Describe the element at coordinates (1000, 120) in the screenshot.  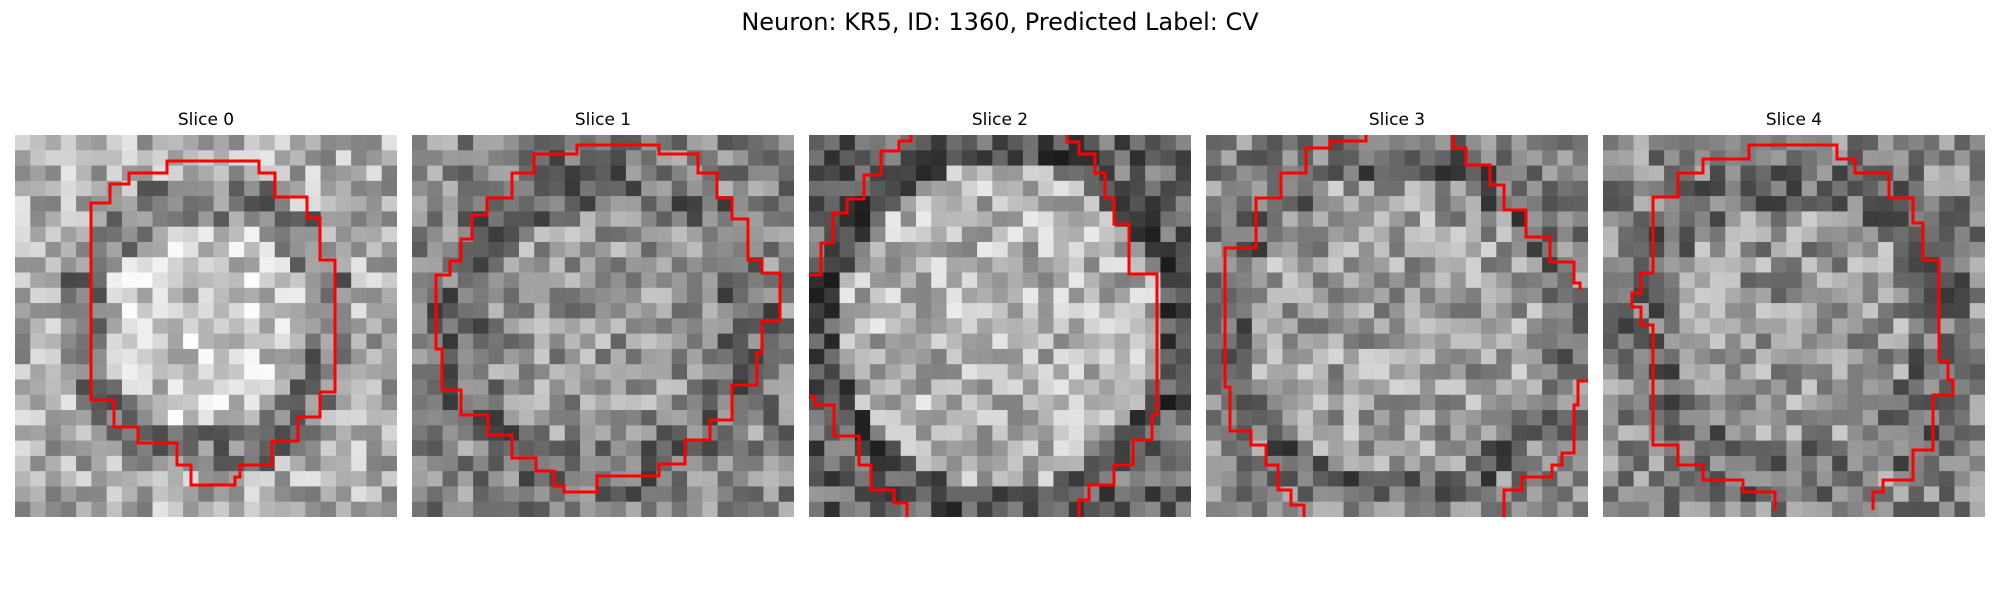
I see `slice-title: Slice 2` at that location.